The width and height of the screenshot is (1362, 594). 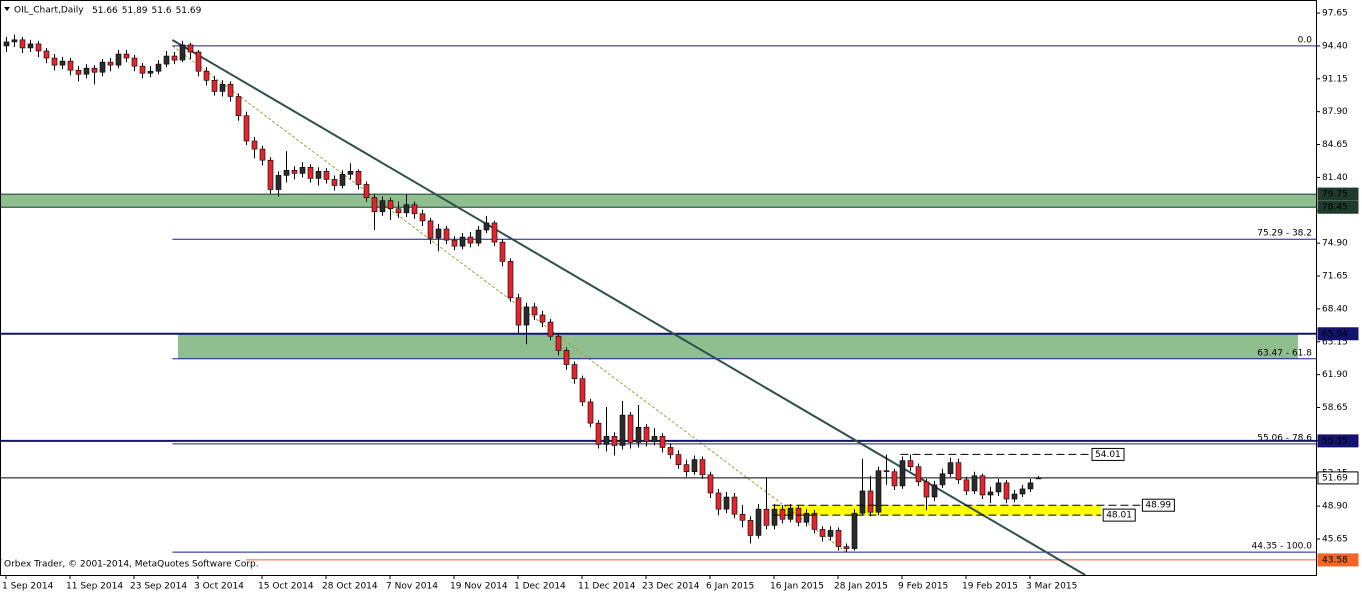 I want to click on y-tick-label: 61.90, so click(x=1335, y=375).